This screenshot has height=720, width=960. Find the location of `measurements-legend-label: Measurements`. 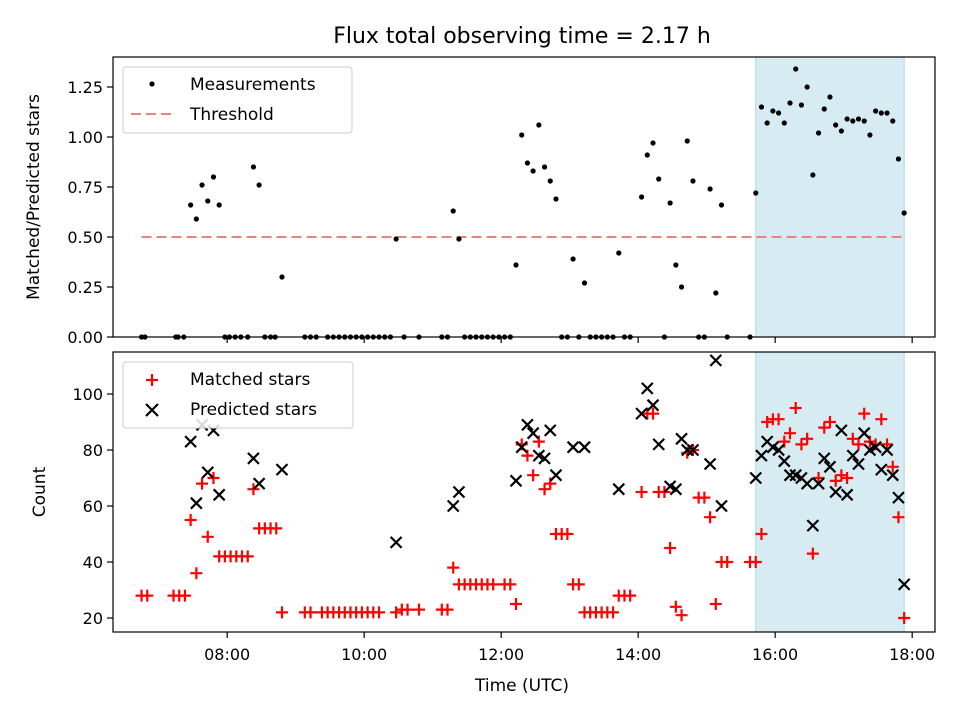

measurements-legend-label: Measurements is located at coordinates (253, 85).